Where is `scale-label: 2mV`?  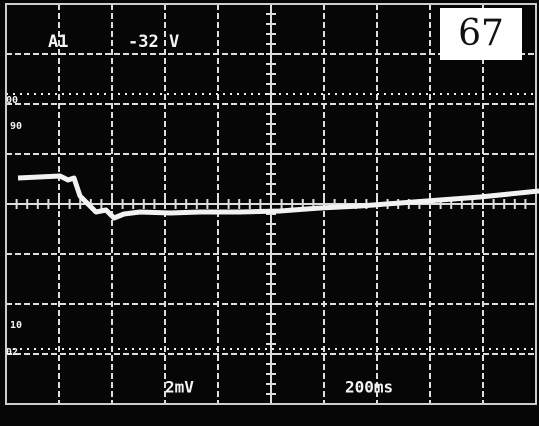 scale-label: 2mV is located at coordinates (179, 387).